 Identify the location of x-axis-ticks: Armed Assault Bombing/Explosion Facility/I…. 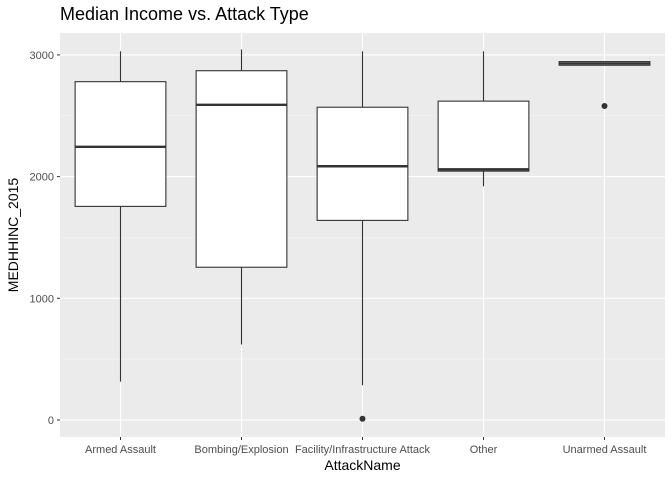
(365, 446).